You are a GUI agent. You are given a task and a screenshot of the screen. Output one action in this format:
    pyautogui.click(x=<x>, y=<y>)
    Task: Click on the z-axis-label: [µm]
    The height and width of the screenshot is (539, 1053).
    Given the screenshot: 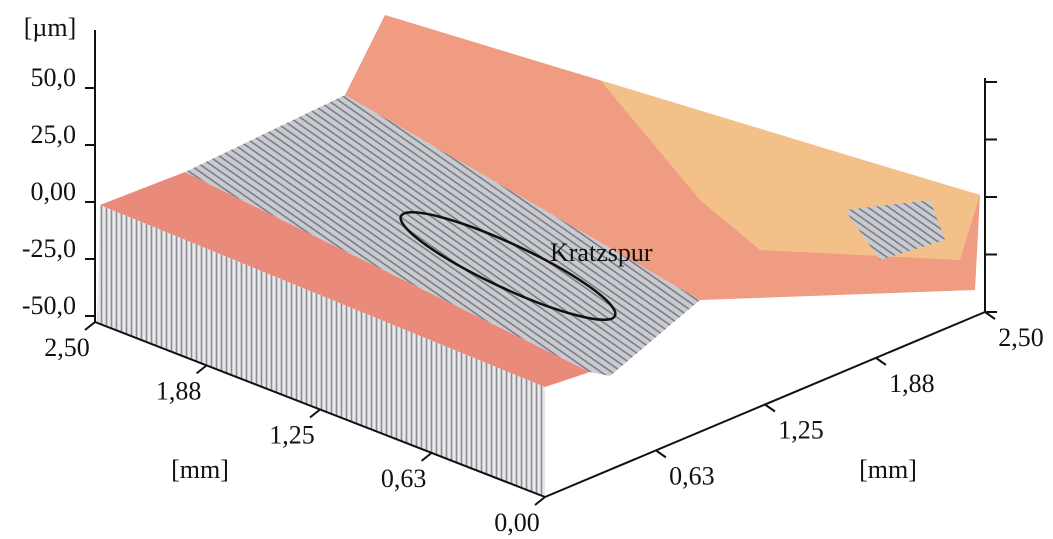 What is the action you would take?
    pyautogui.click(x=50, y=27)
    